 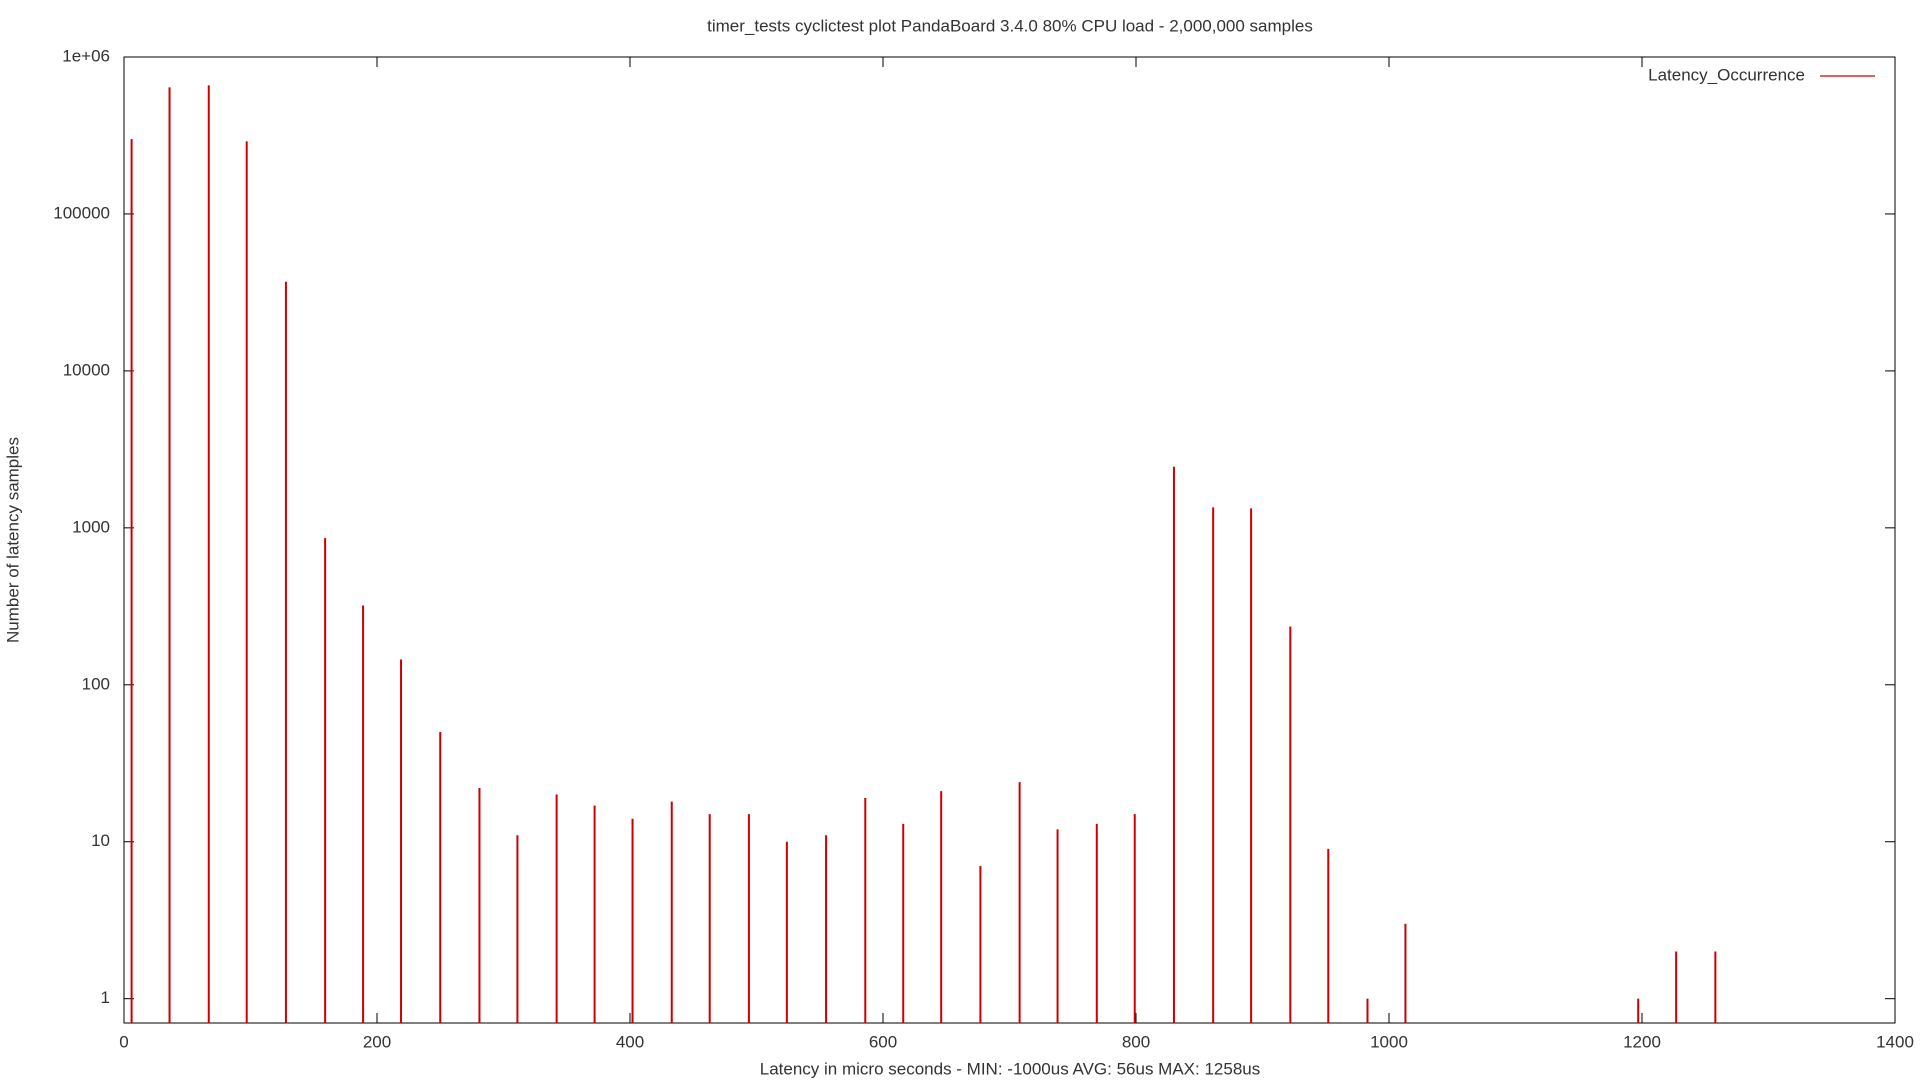 What do you see at coordinates (86, 55) in the screenshot?
I see `y-tick-label: 1e+06` at bounding box center [86, 55].